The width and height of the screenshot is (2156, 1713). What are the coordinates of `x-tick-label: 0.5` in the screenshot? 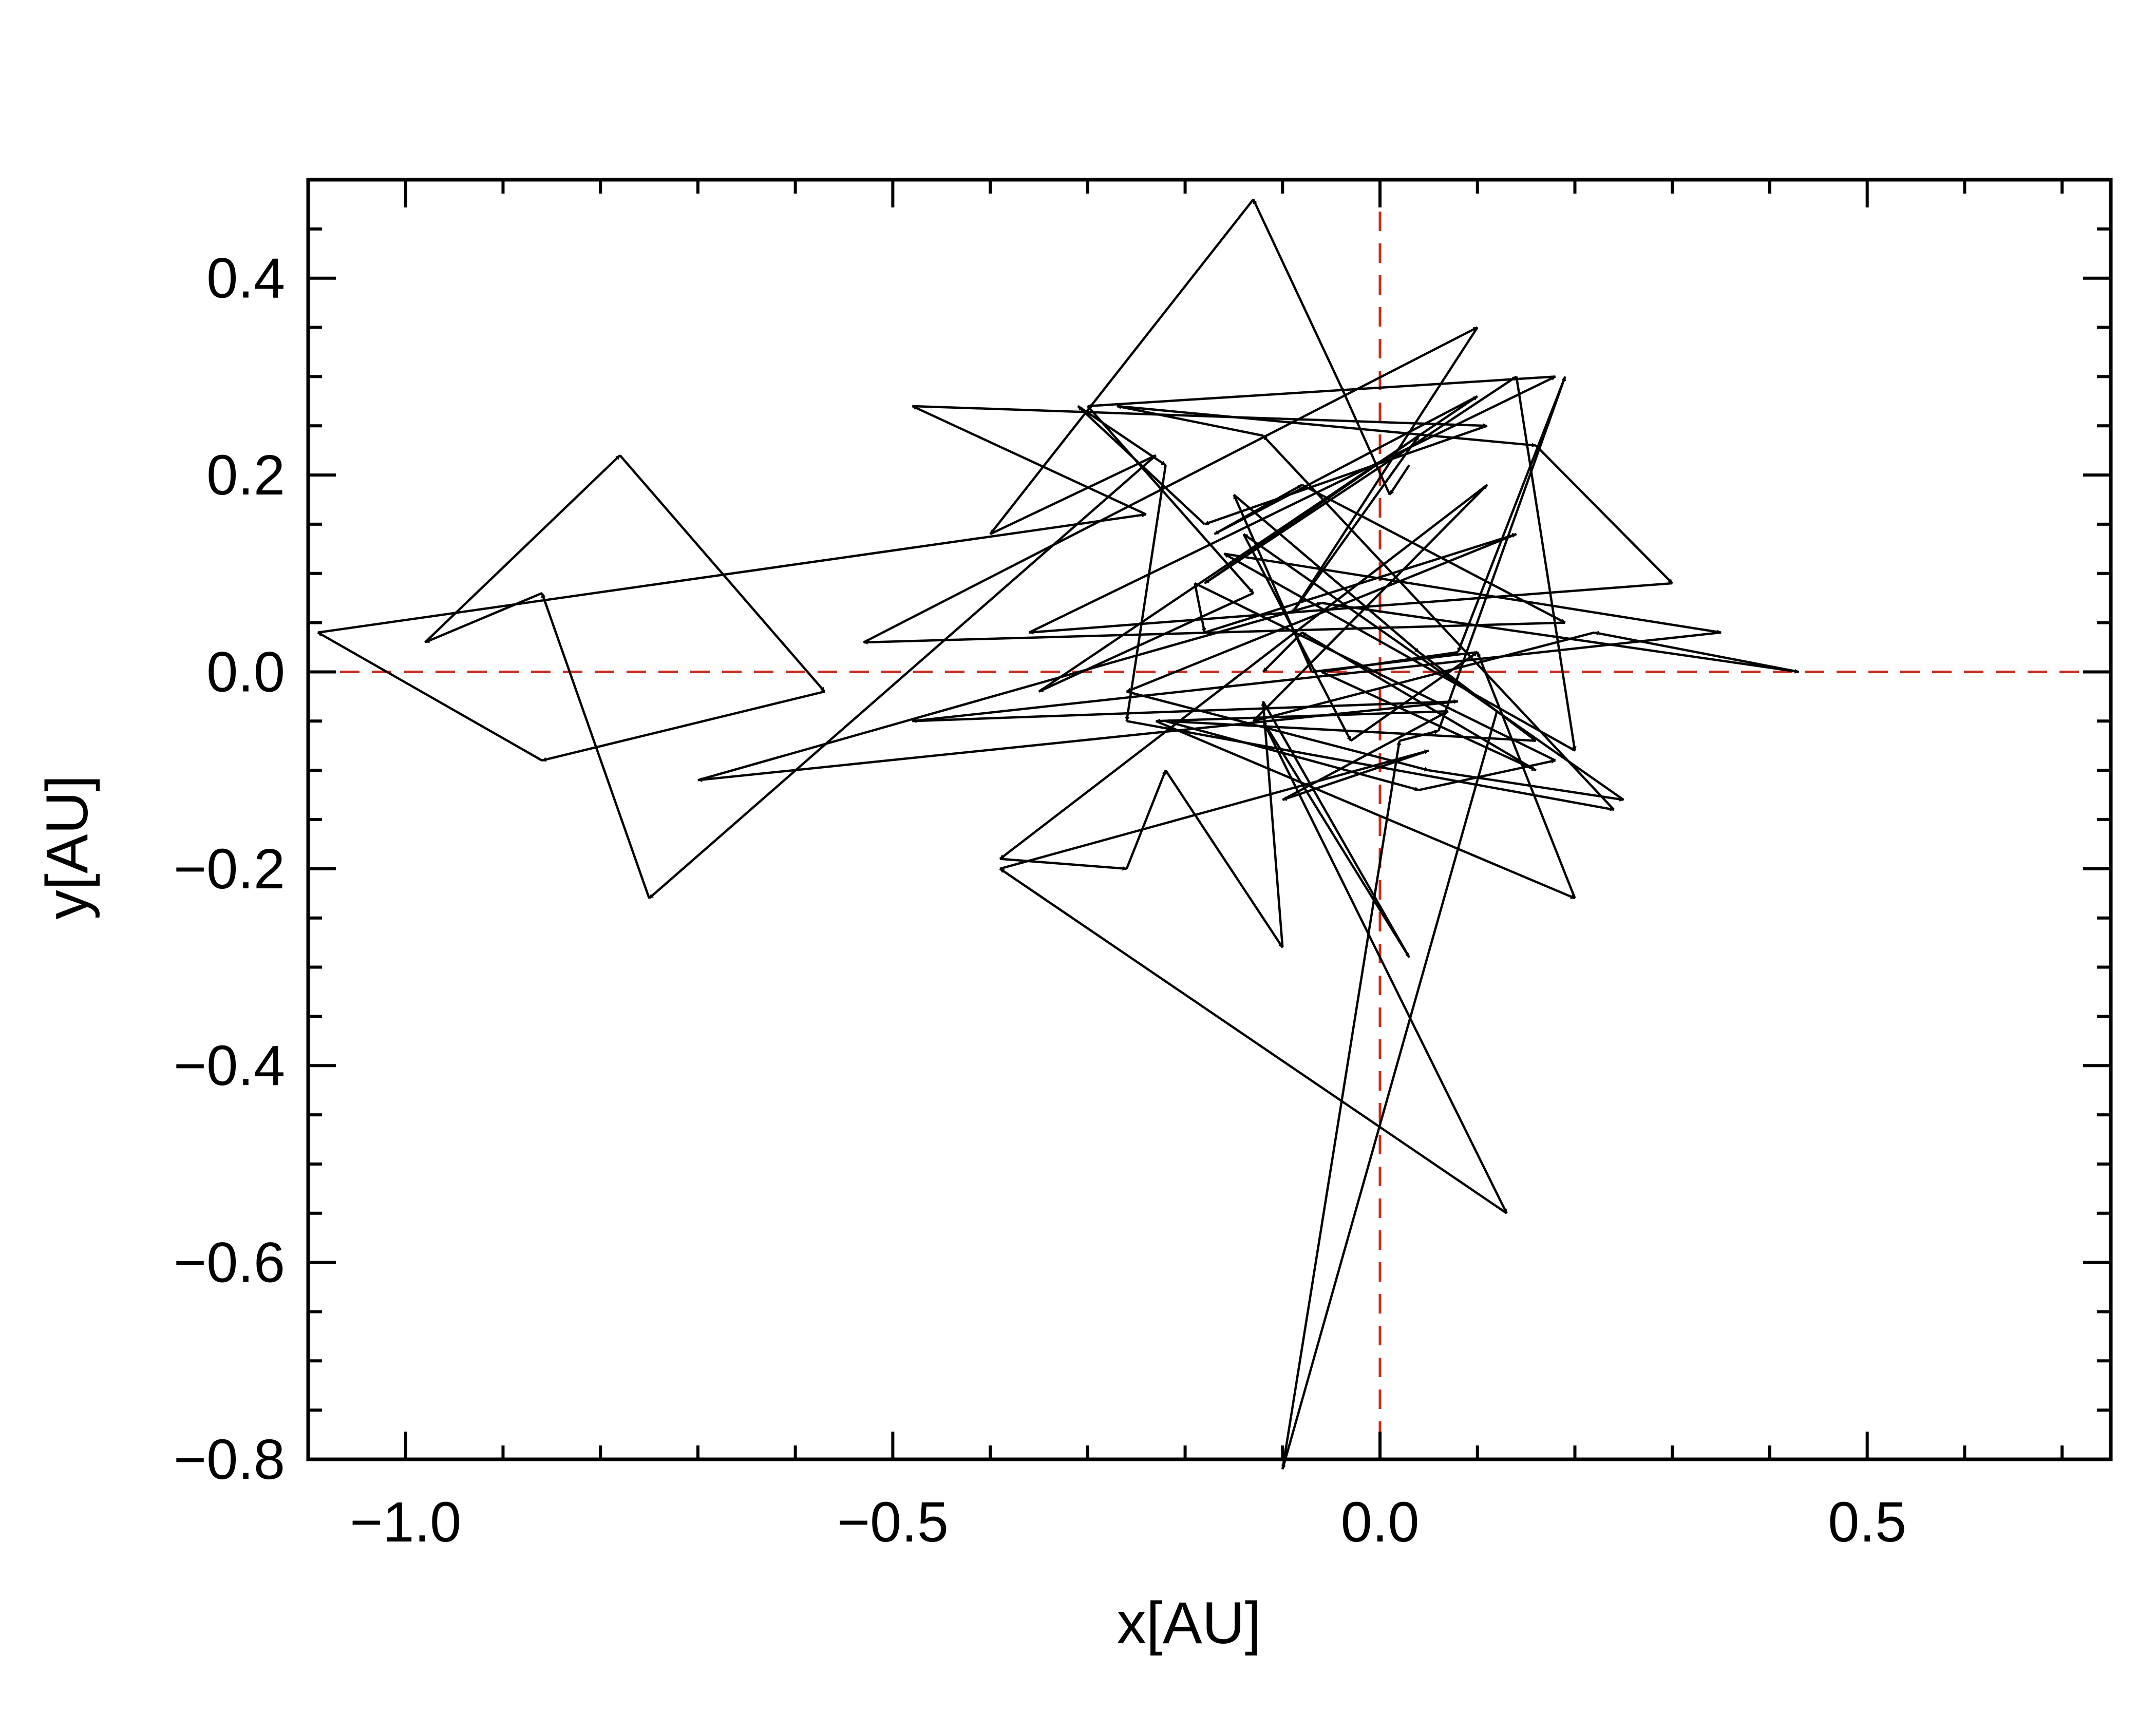 It's located at (1867, 1522).